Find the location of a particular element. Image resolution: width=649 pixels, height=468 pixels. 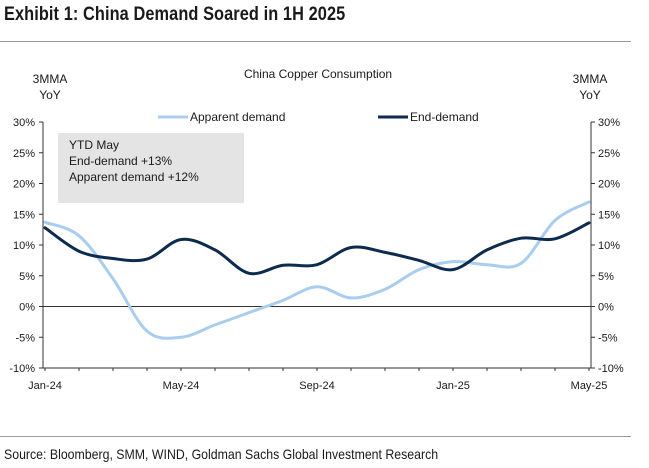

legend-label-end-demand: End-demand is located at coordinates (444, 117).